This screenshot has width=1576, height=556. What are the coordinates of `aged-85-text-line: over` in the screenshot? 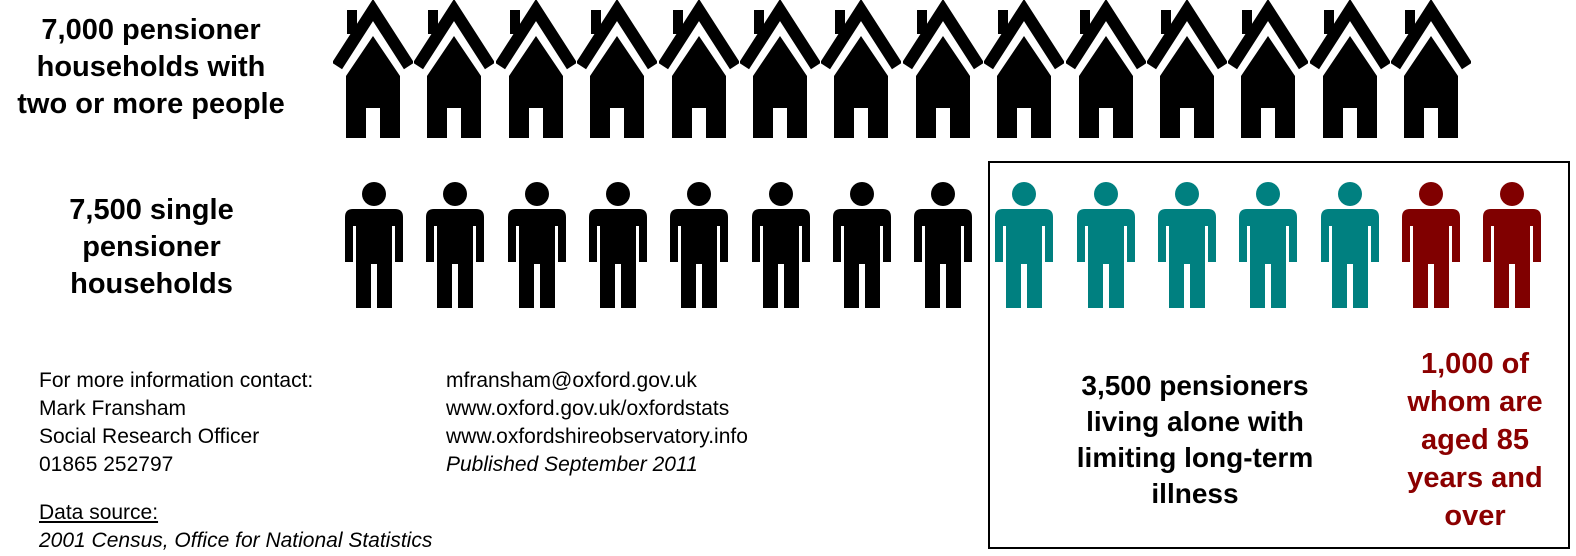 It's located at (1475, 516).